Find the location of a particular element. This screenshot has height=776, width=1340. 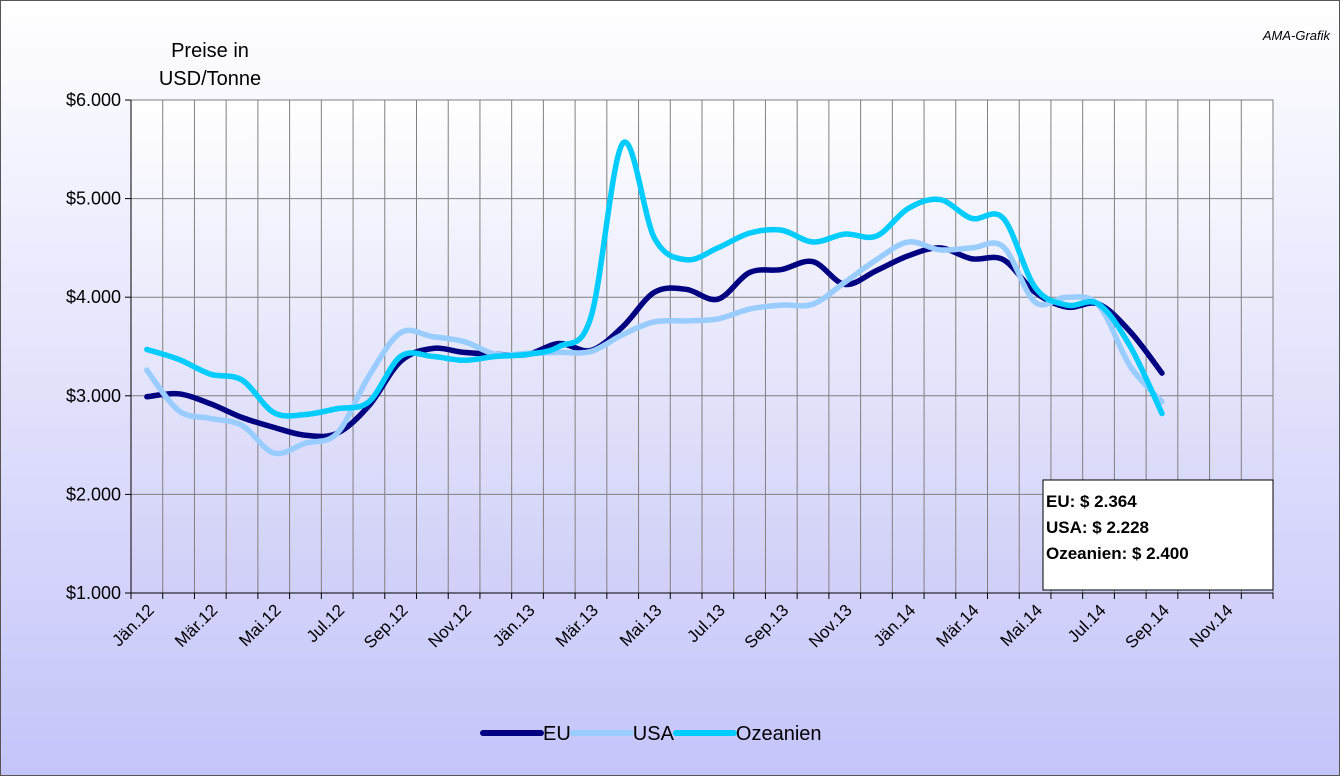

y-tick-label: $3.000 is located at coordinates (93, 396).